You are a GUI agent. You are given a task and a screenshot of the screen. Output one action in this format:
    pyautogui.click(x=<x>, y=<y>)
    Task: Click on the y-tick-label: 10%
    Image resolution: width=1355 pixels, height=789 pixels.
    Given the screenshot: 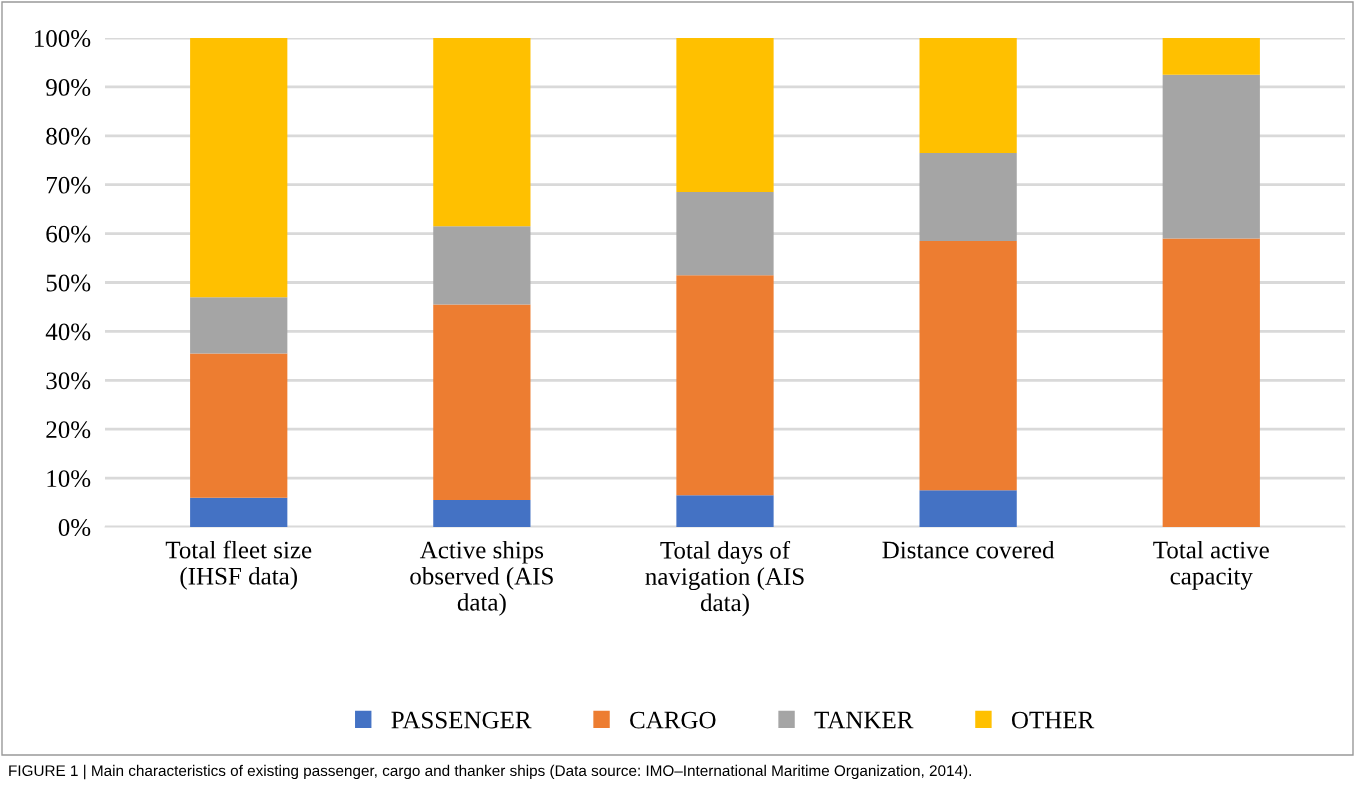 What is the action you would take?
    pyautogui.click(x=69, y=479)
    